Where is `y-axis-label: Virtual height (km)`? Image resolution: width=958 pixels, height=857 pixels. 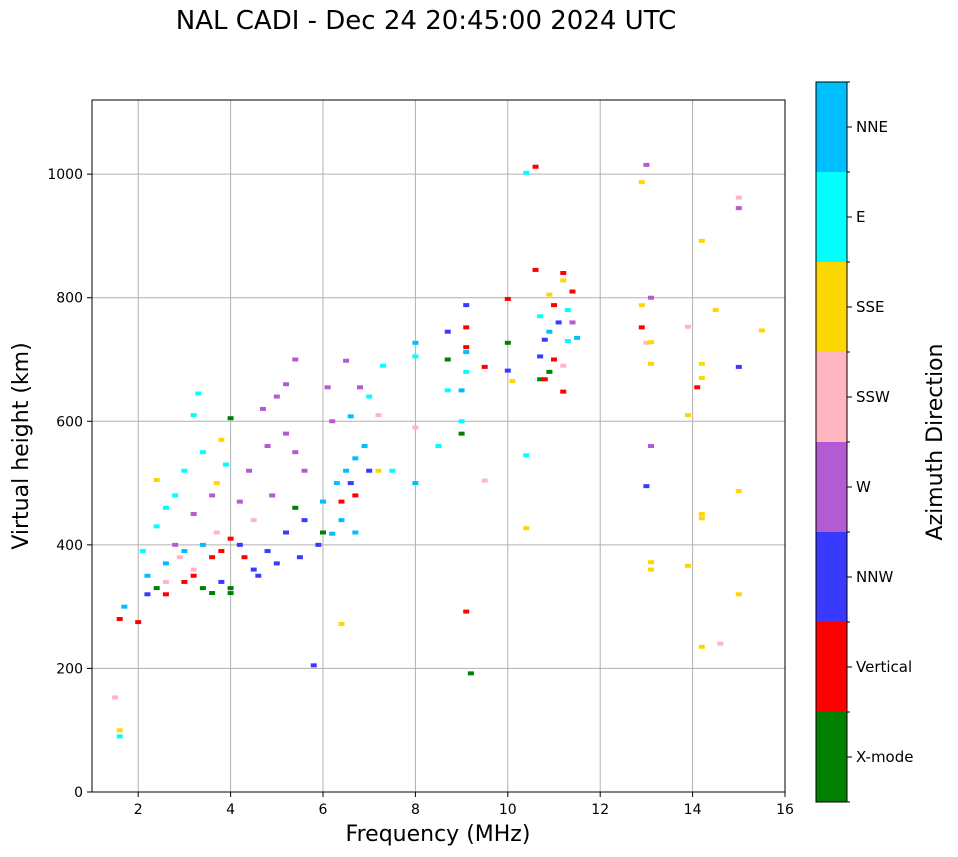 y-axis-label: Virtual height (km) is located at coordinates (21, 445).